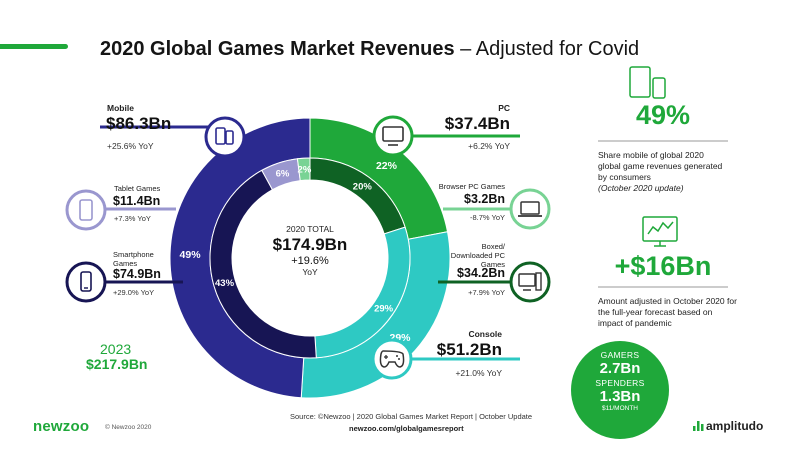 This screenshot has height=450, width=800. I want to click on amplitudo-logo-icon, so click(698, 426).